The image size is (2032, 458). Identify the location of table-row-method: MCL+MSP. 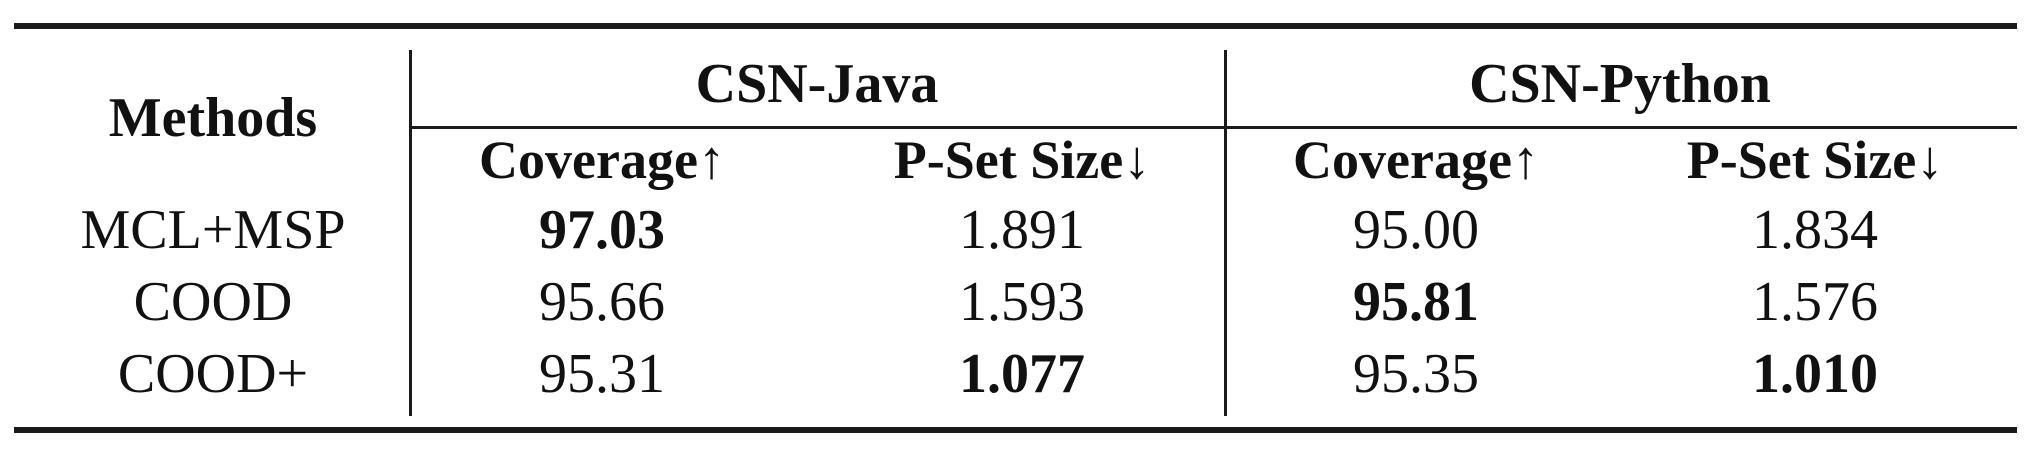
(213, 230).